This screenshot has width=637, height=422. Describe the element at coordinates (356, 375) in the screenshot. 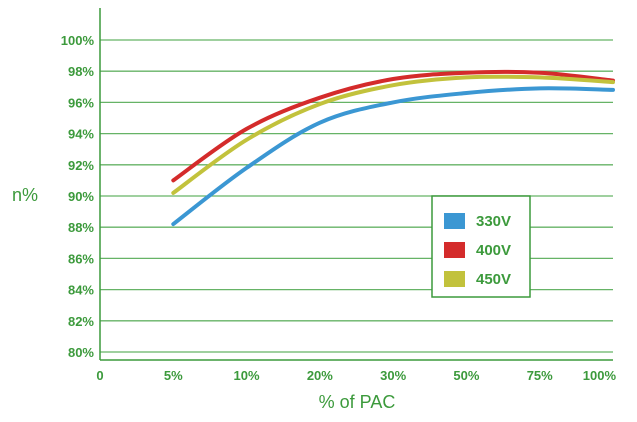

I see `x-tick-labels: 0 5% 10% 20% 30% 50% 75% 100%` at that location.